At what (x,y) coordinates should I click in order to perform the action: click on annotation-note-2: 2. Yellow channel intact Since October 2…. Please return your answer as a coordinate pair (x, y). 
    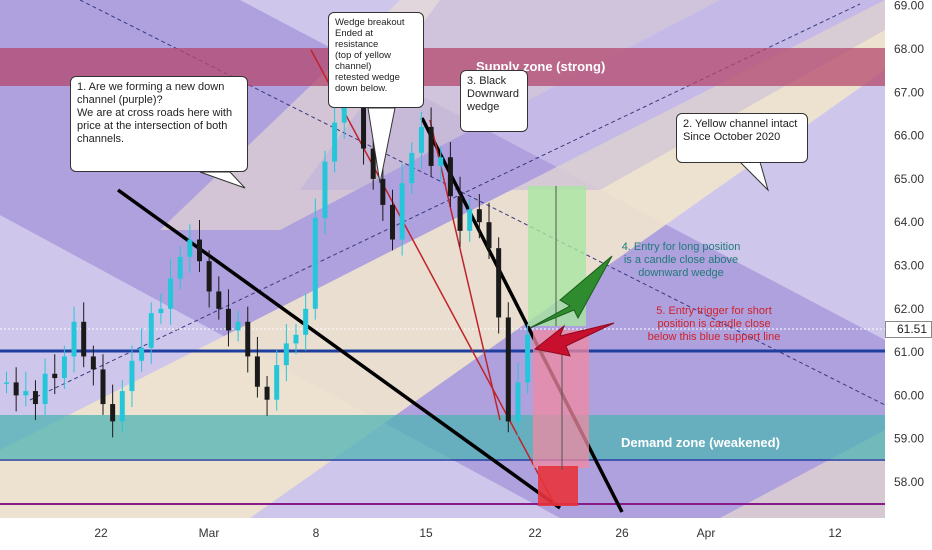
    Looking at the image, I should click on (742, 138).